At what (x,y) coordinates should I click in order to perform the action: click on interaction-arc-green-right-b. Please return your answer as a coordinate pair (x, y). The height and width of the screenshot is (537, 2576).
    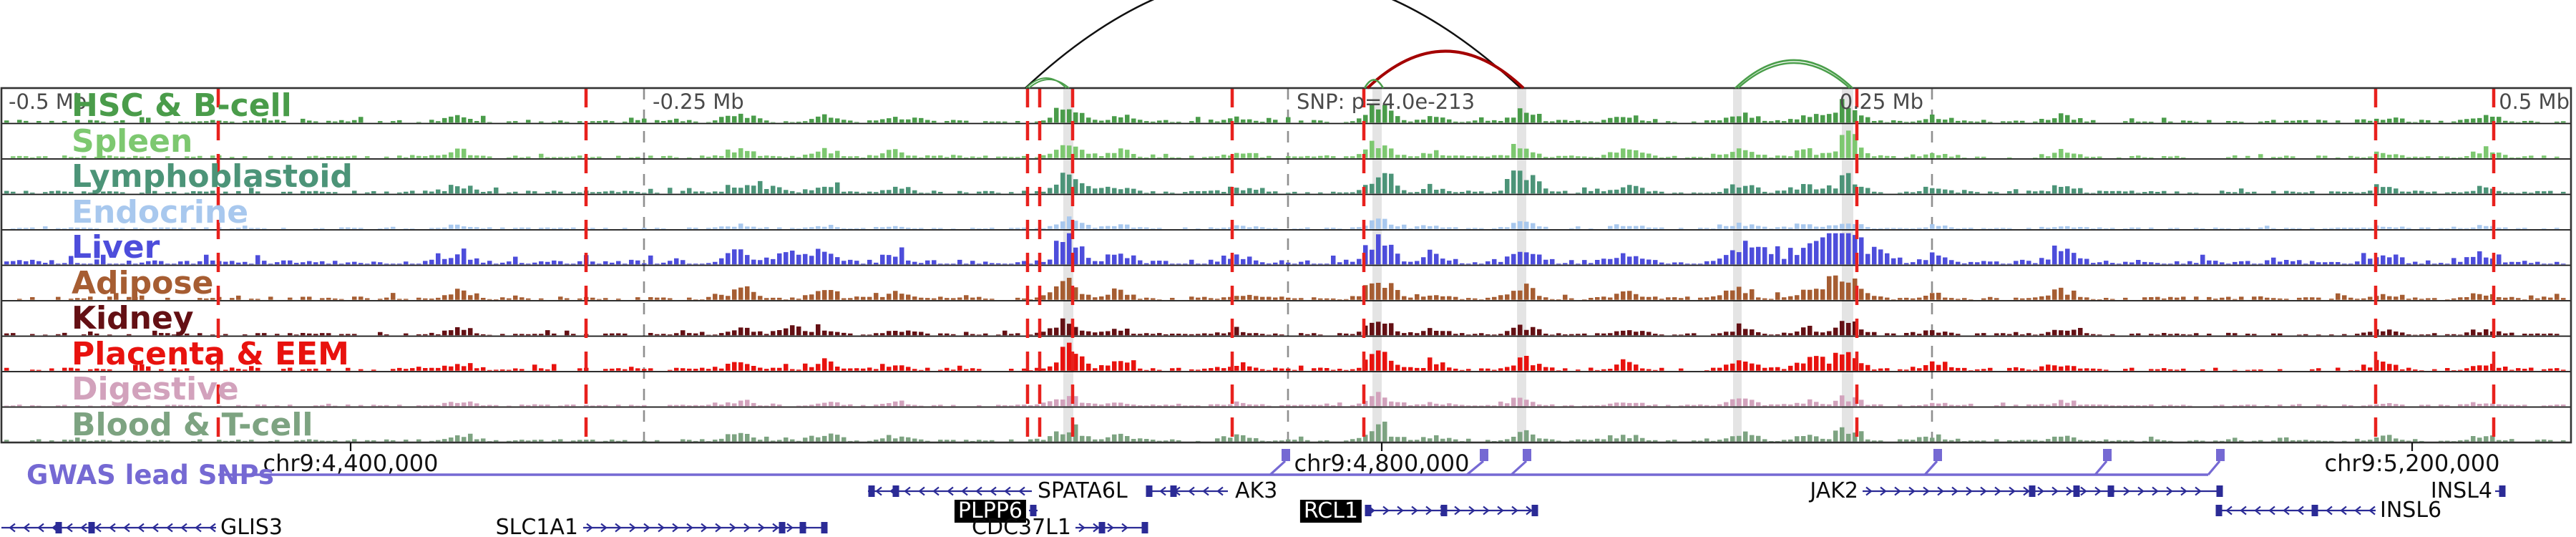
    Looking at the image, I should click on (1793, 75).